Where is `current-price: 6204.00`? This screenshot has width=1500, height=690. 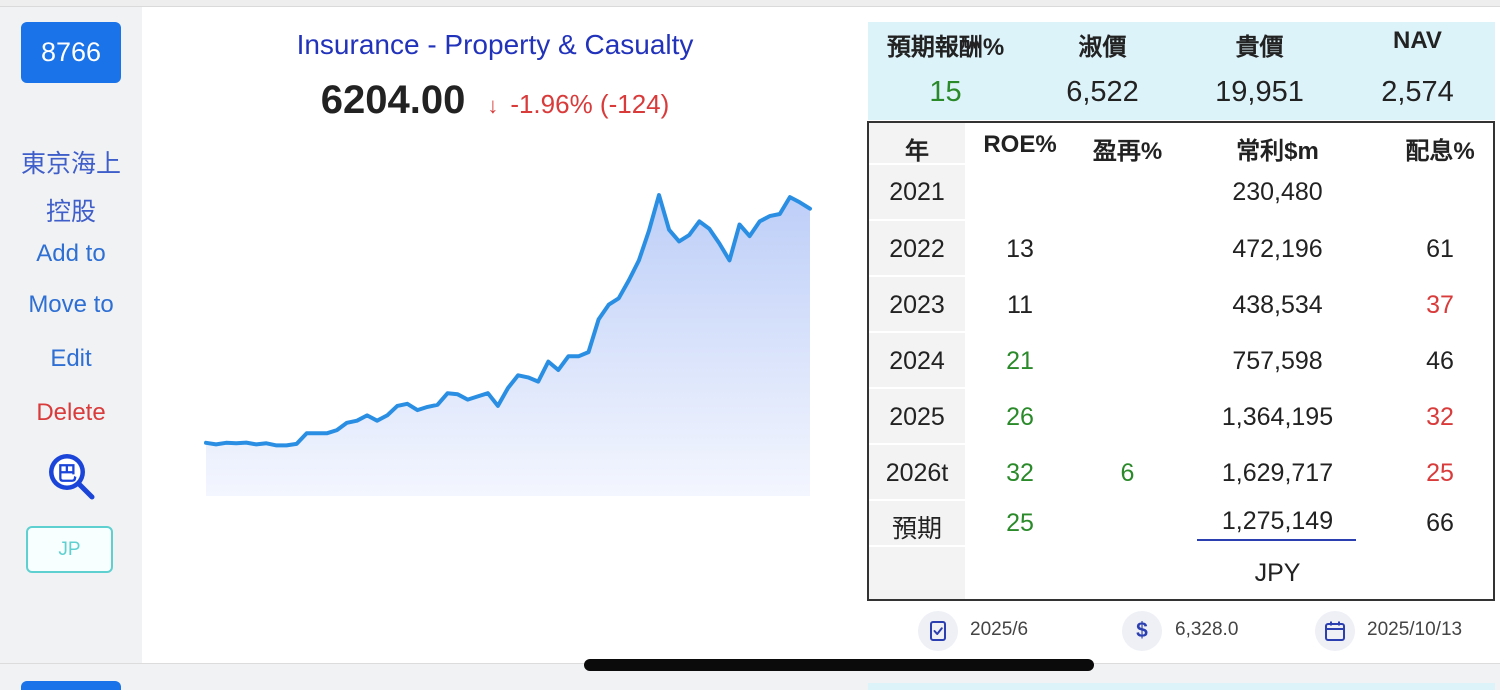 current-price: 6204.00 is located at coordinates (393, 100).